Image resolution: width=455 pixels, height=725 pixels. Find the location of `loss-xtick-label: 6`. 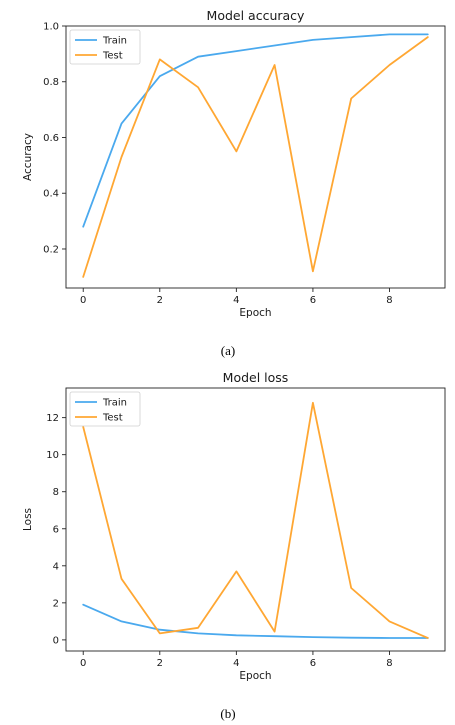

loss-xtick-label: 6 is located at coordinates (313, 663).